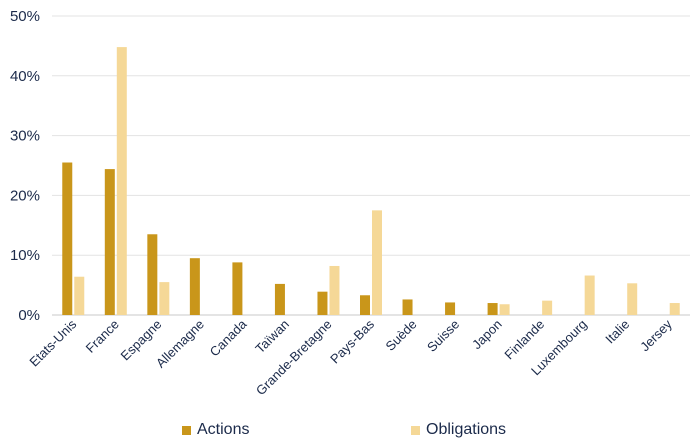 This screenshot has height=441, width=690. Describe the element at coordinates (25, 16) in the screenshot. I see `y-tick-label: 50%` at that location.